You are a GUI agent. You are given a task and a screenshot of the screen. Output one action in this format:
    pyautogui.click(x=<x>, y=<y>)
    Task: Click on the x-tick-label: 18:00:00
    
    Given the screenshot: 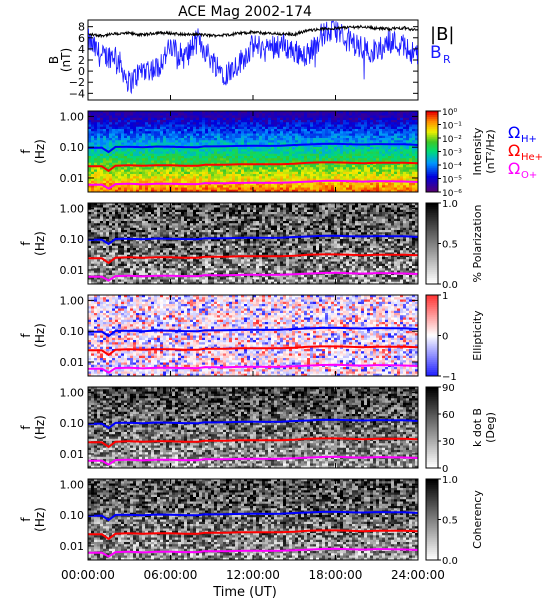 What is the action you would take?
    pyautogui.click(x=336, y=575)
    